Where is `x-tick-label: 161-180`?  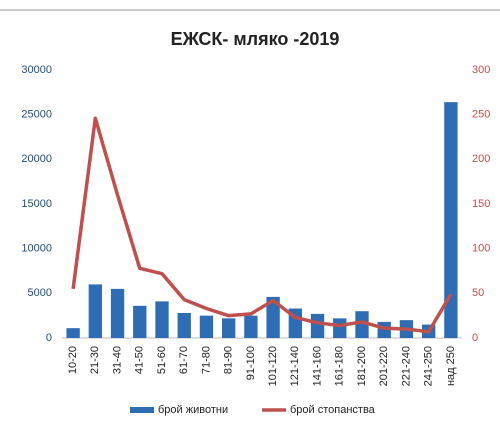
x-tick-label: 161-180 is located at coordinates (340, 366).